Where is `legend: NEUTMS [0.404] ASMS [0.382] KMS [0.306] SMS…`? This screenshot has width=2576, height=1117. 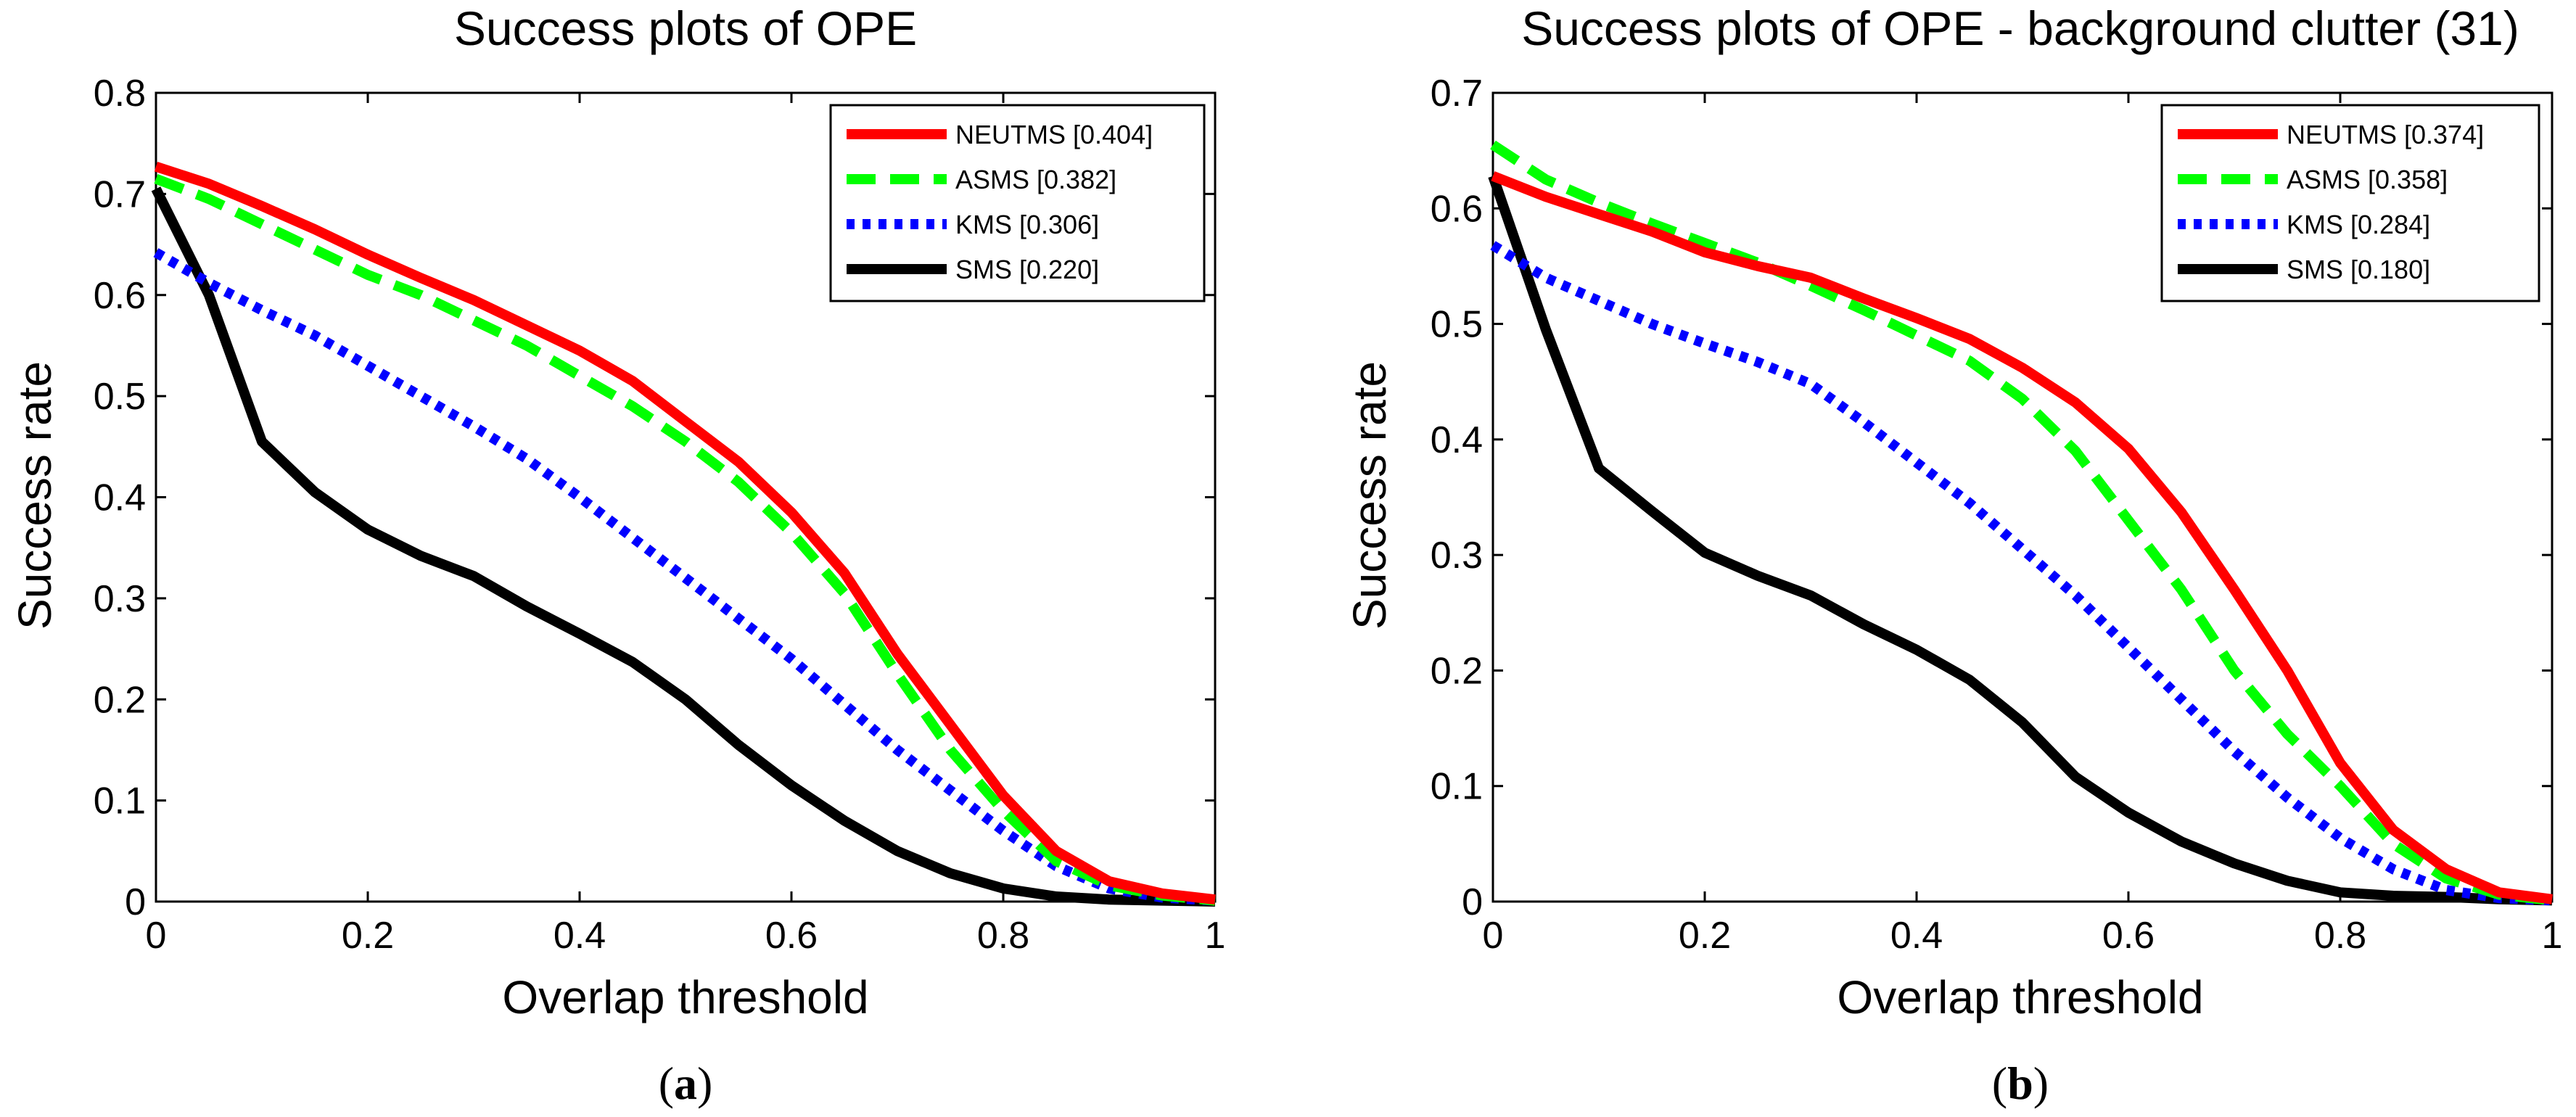
legend: NEUTMS [0.404] ASMS [0.382] KMS [0.306] SMS… is located at coordinates (1017, 203).